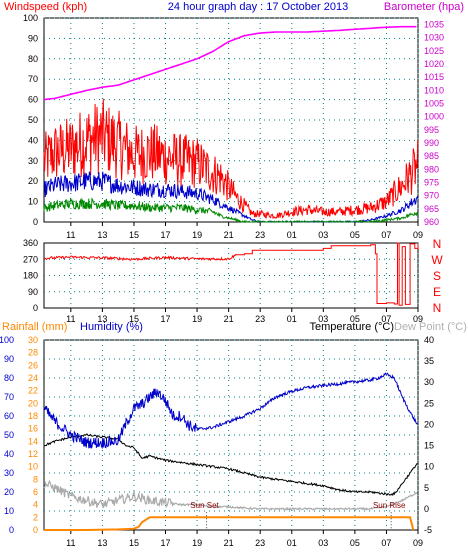 The height and width of the screenshot is (555, 468). Describe the element at coordinates (33, 429) in the screenshot. I see `rainfall-axis-tick-label: 16` at that location.